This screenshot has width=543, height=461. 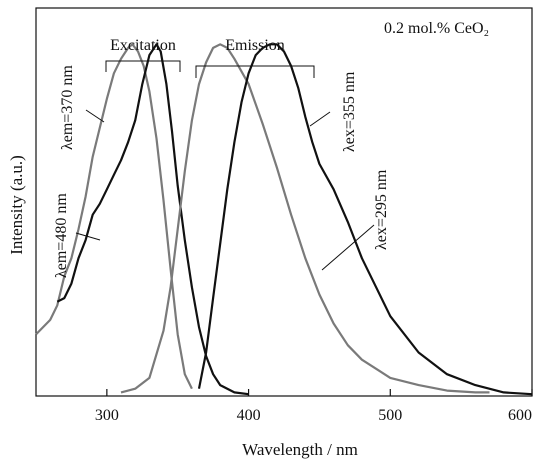 What do you see at coordinates (143, 66) in the screenshot?
I see `excitation-bracket` at bounding box center [143, 66].